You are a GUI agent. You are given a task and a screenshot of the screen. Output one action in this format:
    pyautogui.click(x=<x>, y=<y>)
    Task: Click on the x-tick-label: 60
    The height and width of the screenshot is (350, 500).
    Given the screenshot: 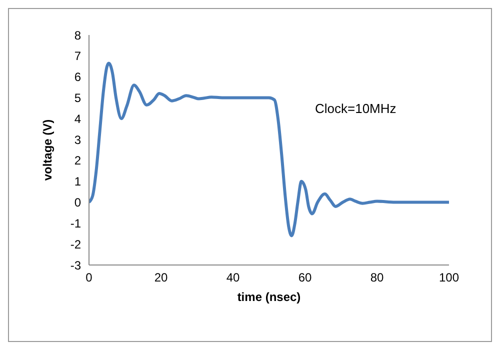 What is the action you would take?
    pyautogui.click(x=305, y=277)
    